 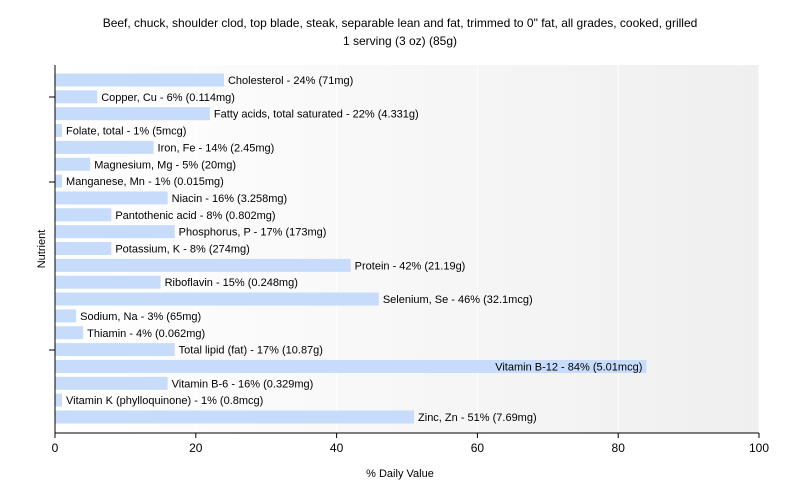 I want to click on bar-label: Riboflavin - 15% (0.248mg), so click(x=231, y=283).